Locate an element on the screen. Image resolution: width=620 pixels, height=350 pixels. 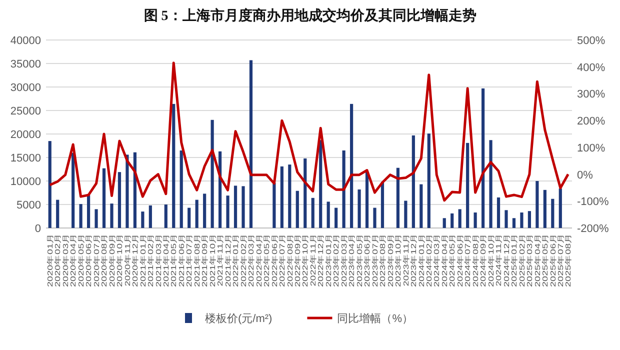
y-tick-label: 15000 is located at coordinates (25, 158).